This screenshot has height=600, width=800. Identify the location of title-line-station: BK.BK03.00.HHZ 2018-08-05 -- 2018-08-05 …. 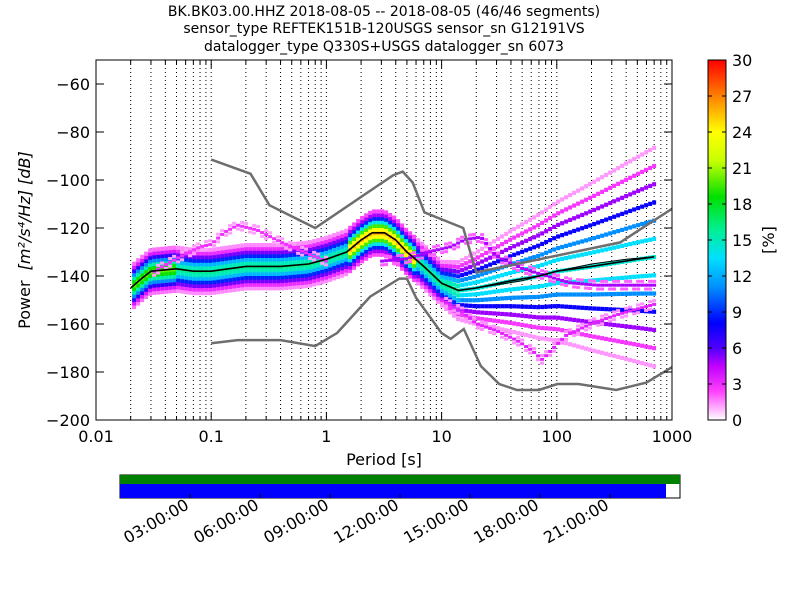
(384, 12).